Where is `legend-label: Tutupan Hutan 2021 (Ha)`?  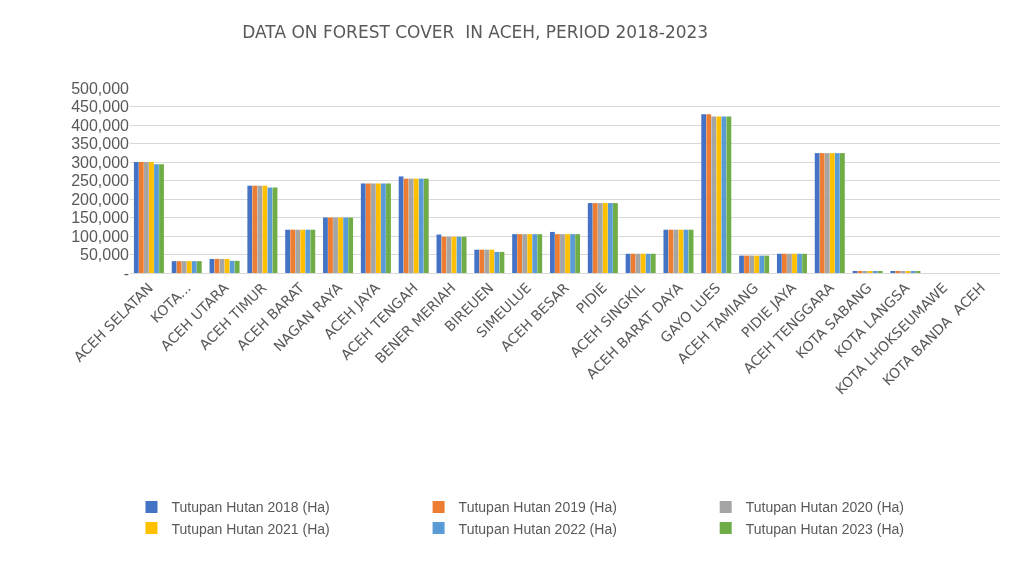 legend-label: Tutupan Hutan 2021 (Ha) is located at coordinates (250, 528).